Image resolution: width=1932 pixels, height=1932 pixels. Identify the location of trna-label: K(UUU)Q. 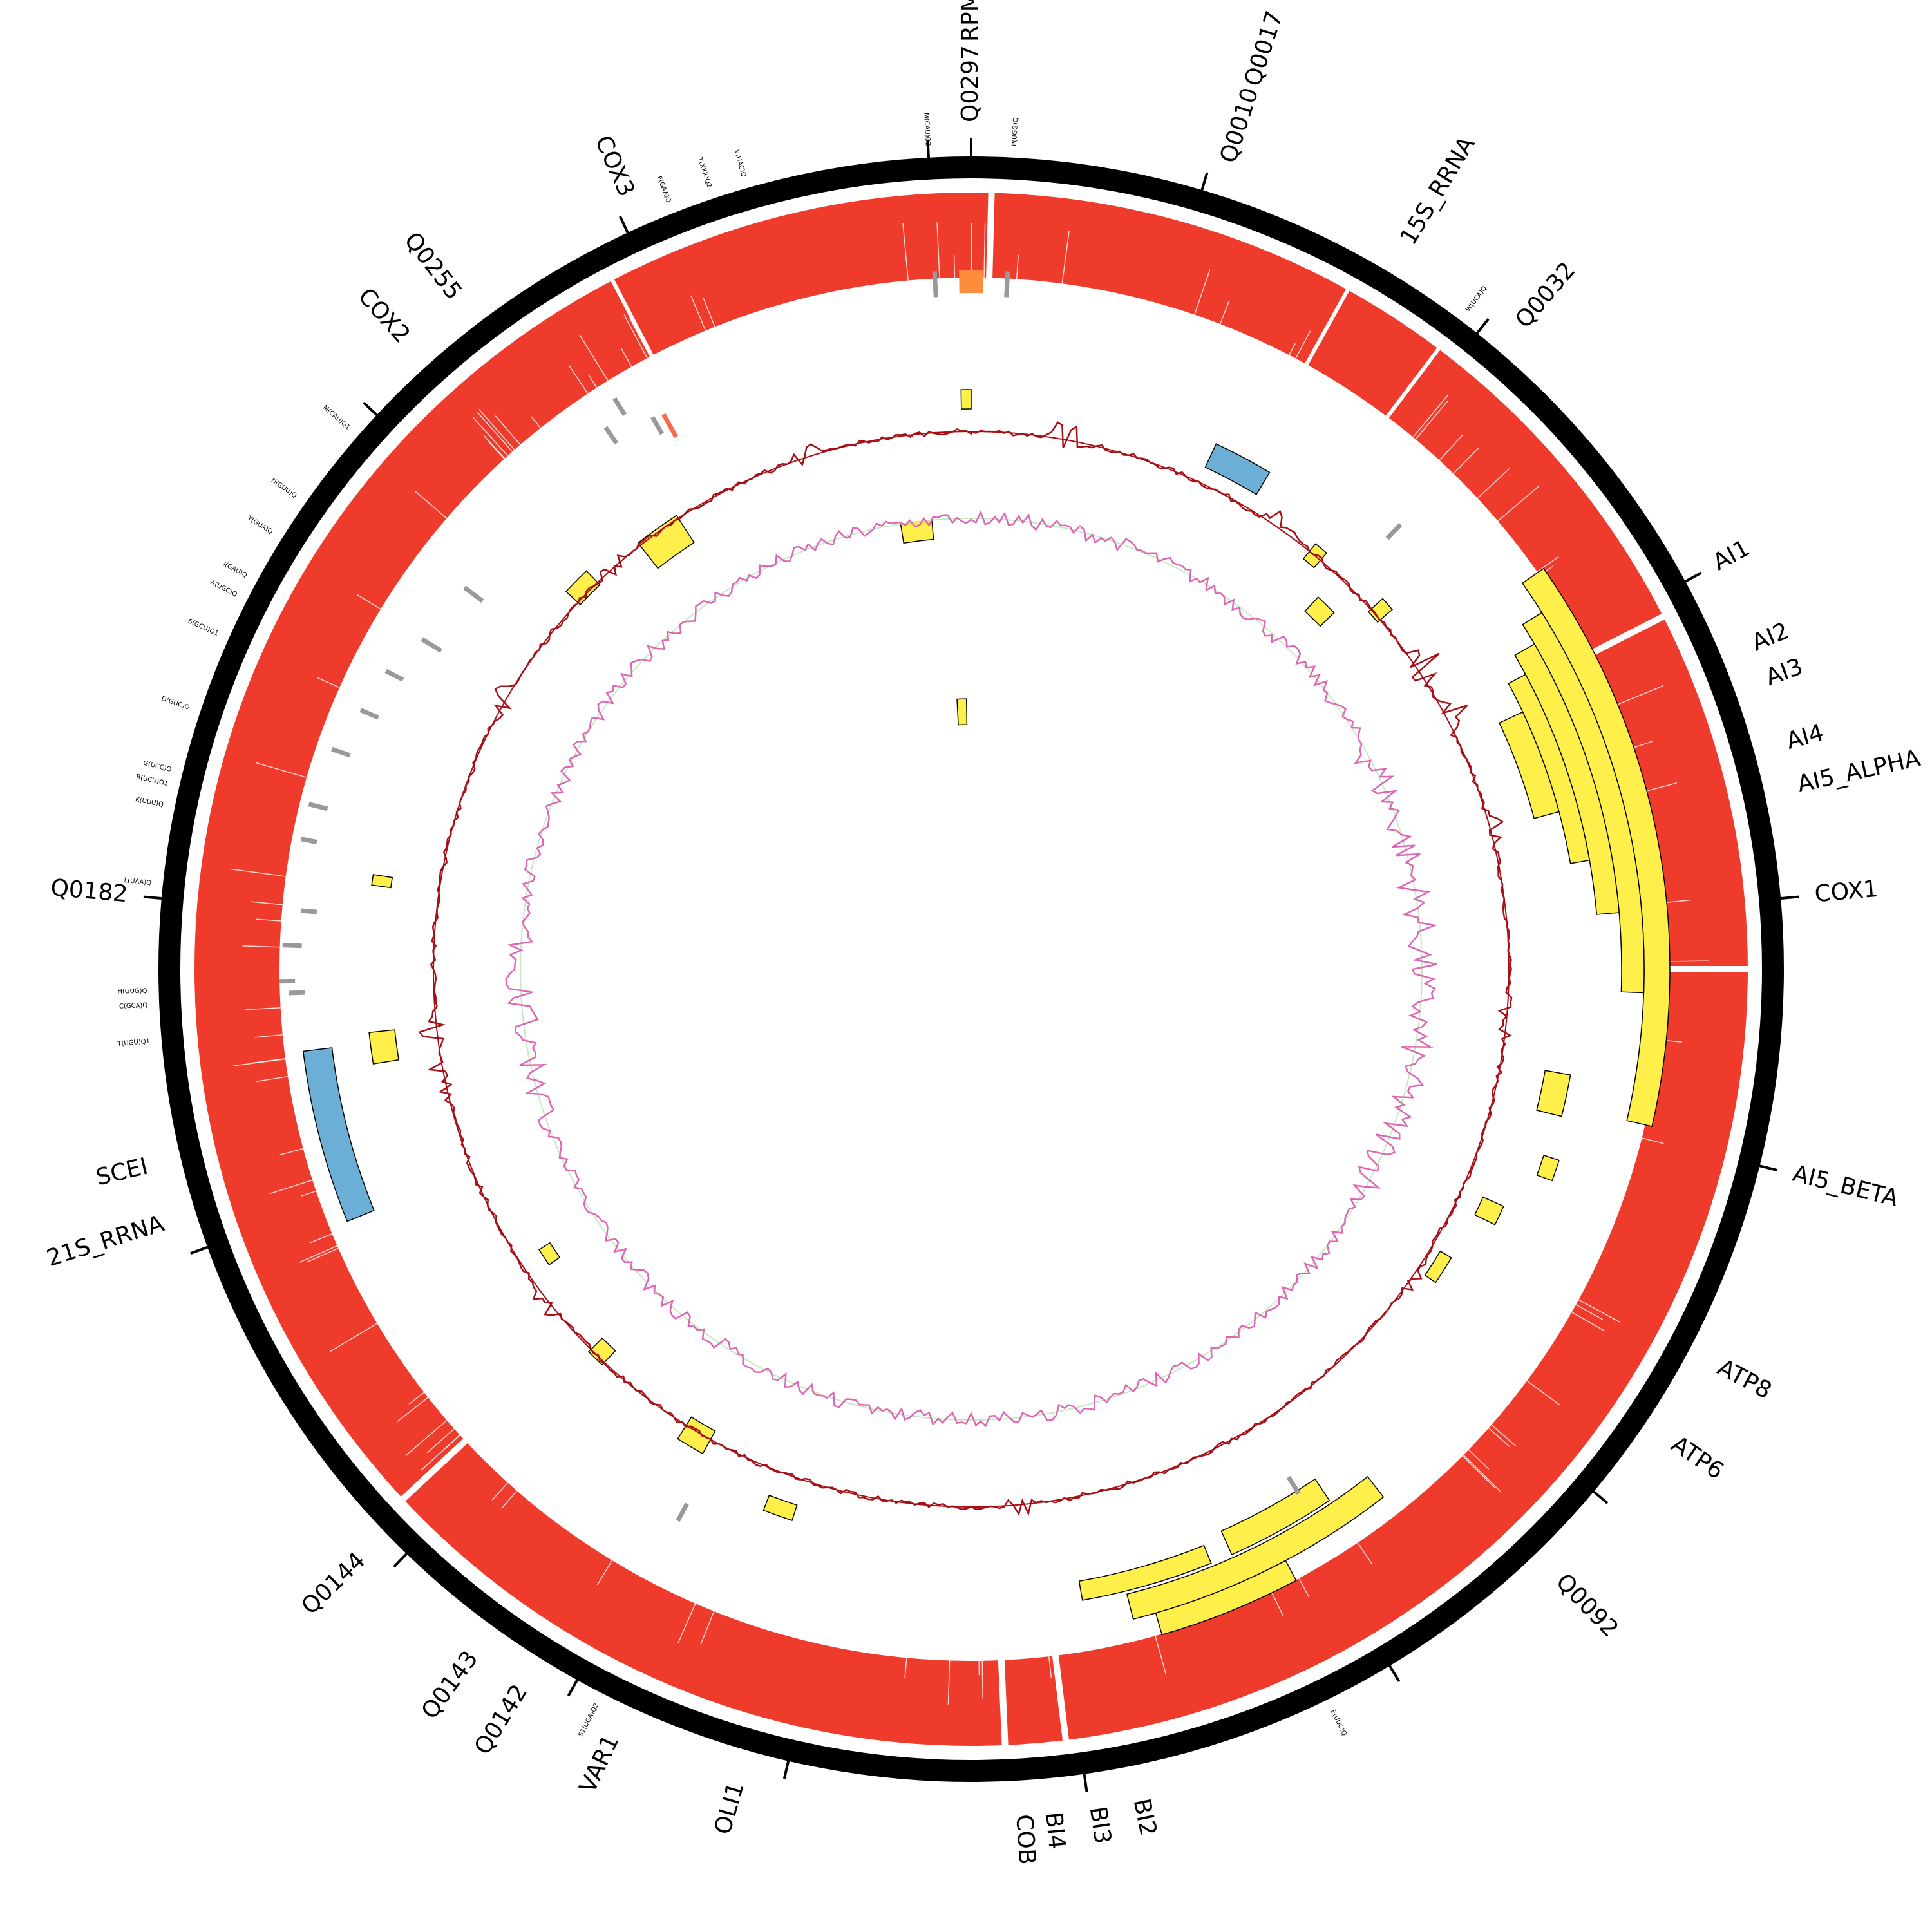
(149, 803).